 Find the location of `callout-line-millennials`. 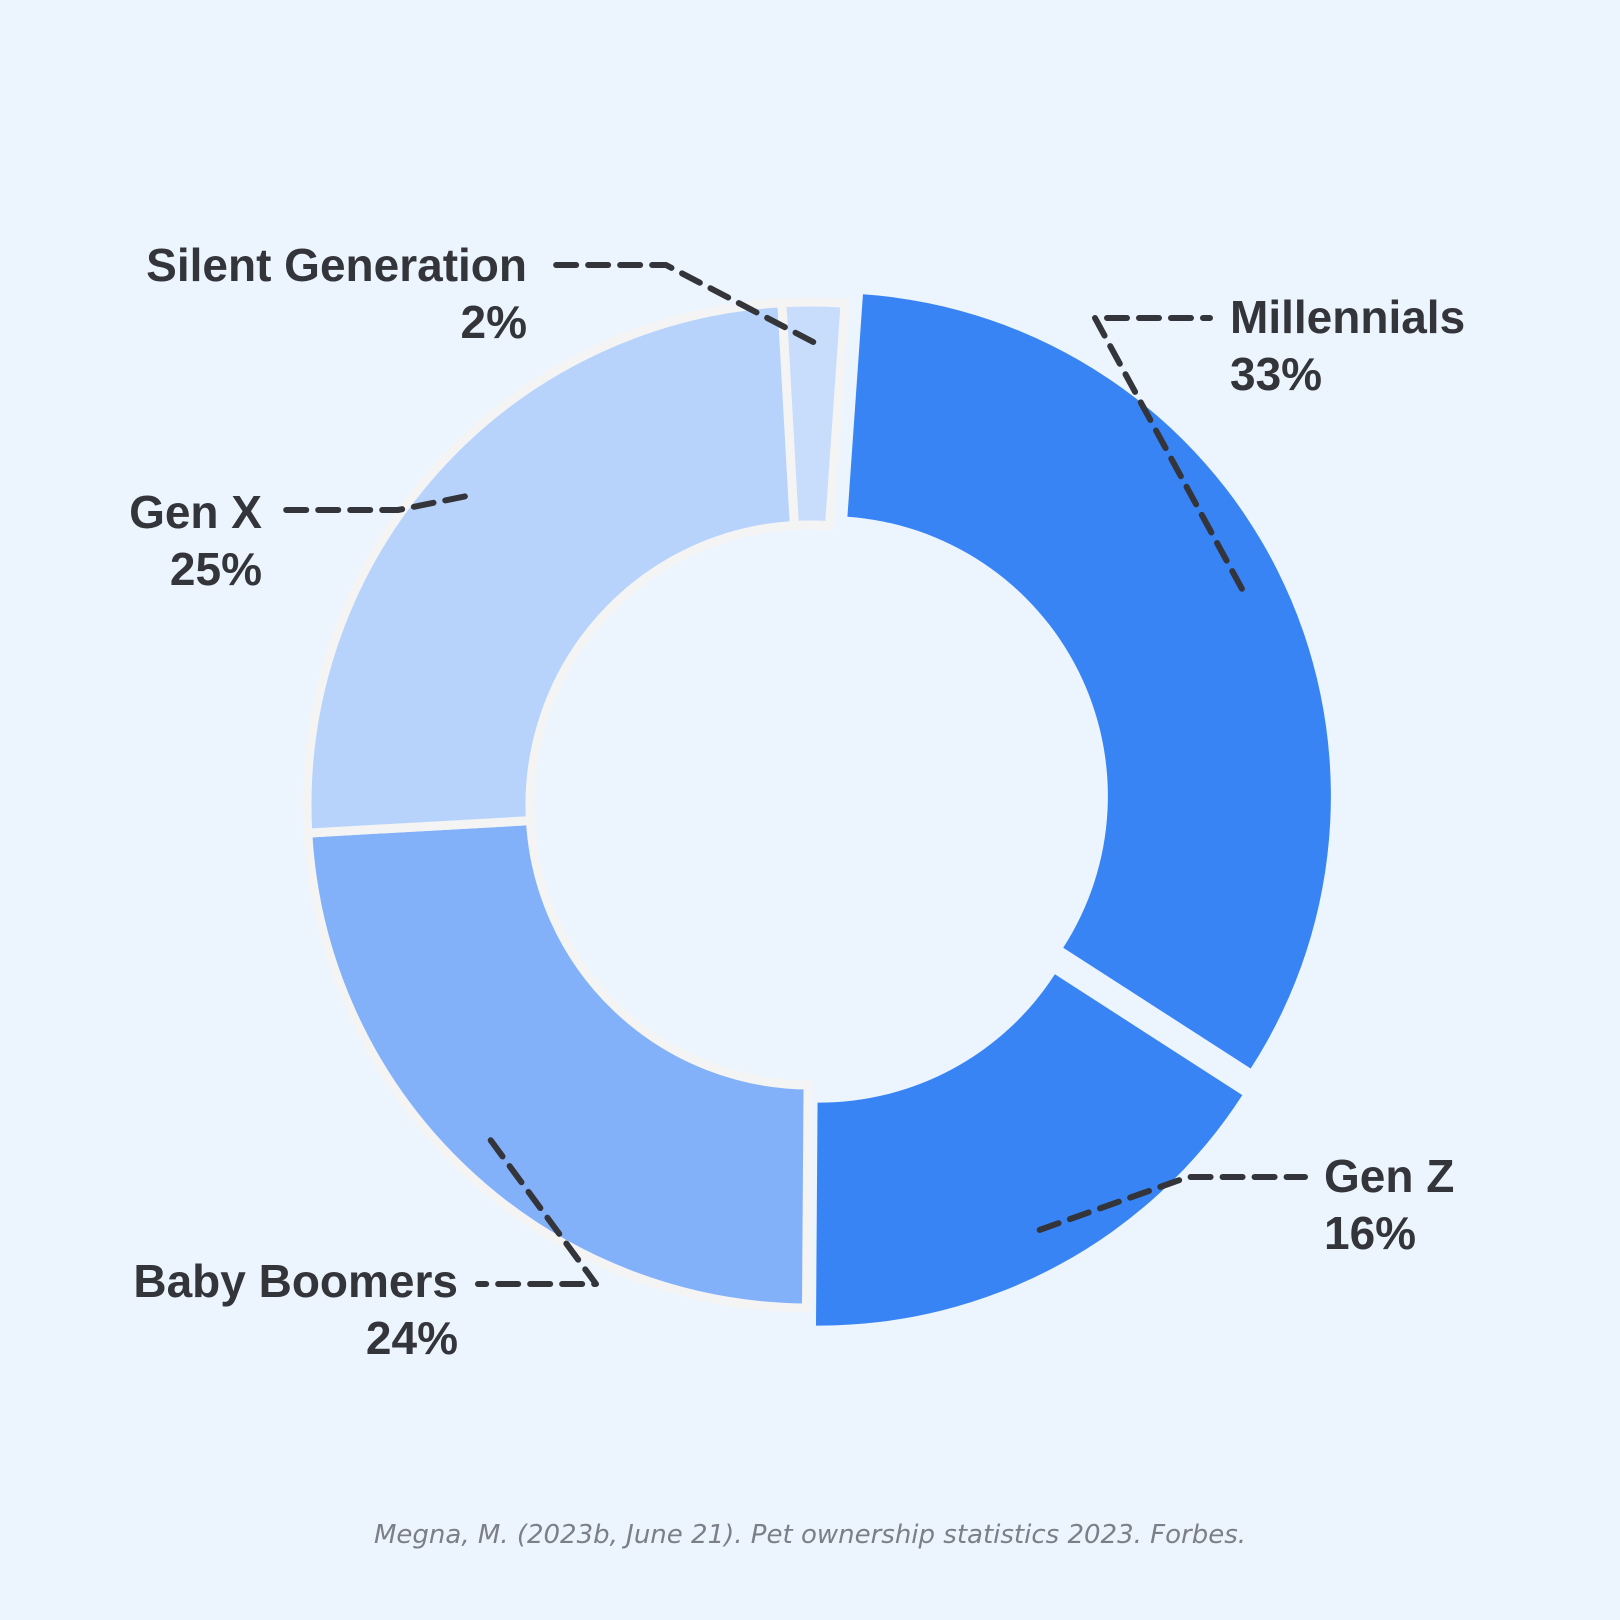

callout-line-millennials is located at coordinates (1168, 453).